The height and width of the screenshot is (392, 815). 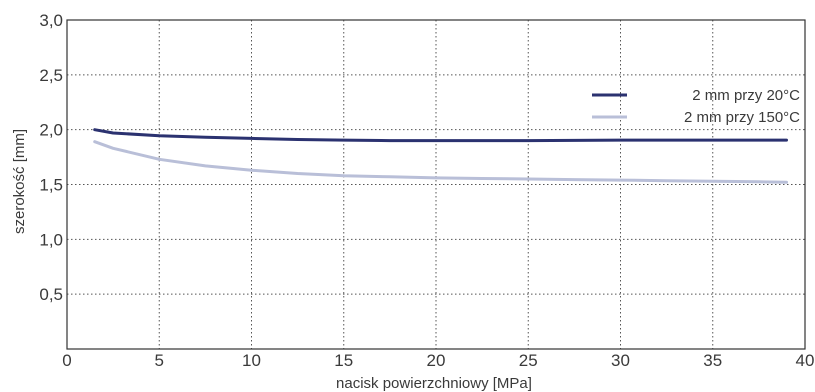 What do you see at coordinates (51, 294) in the screenshot?
I see `y-tick-label: 0,5` at bounding box center [51, 294].